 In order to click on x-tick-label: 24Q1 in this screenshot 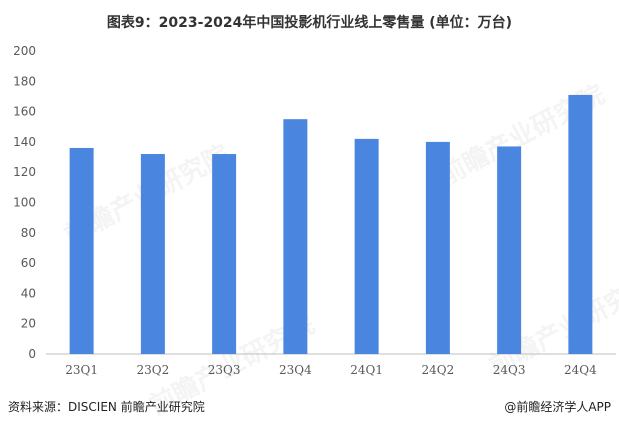, I will do `click(366, 370)`.